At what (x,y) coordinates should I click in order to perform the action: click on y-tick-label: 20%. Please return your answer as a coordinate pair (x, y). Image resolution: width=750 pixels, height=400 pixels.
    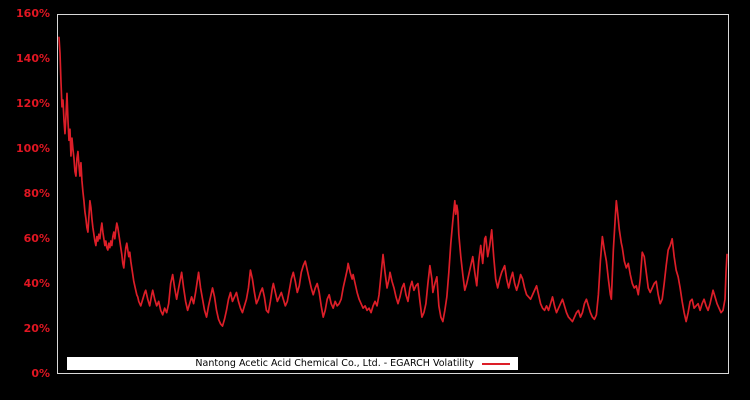
    Looking at the image, I should click on (36, 328).